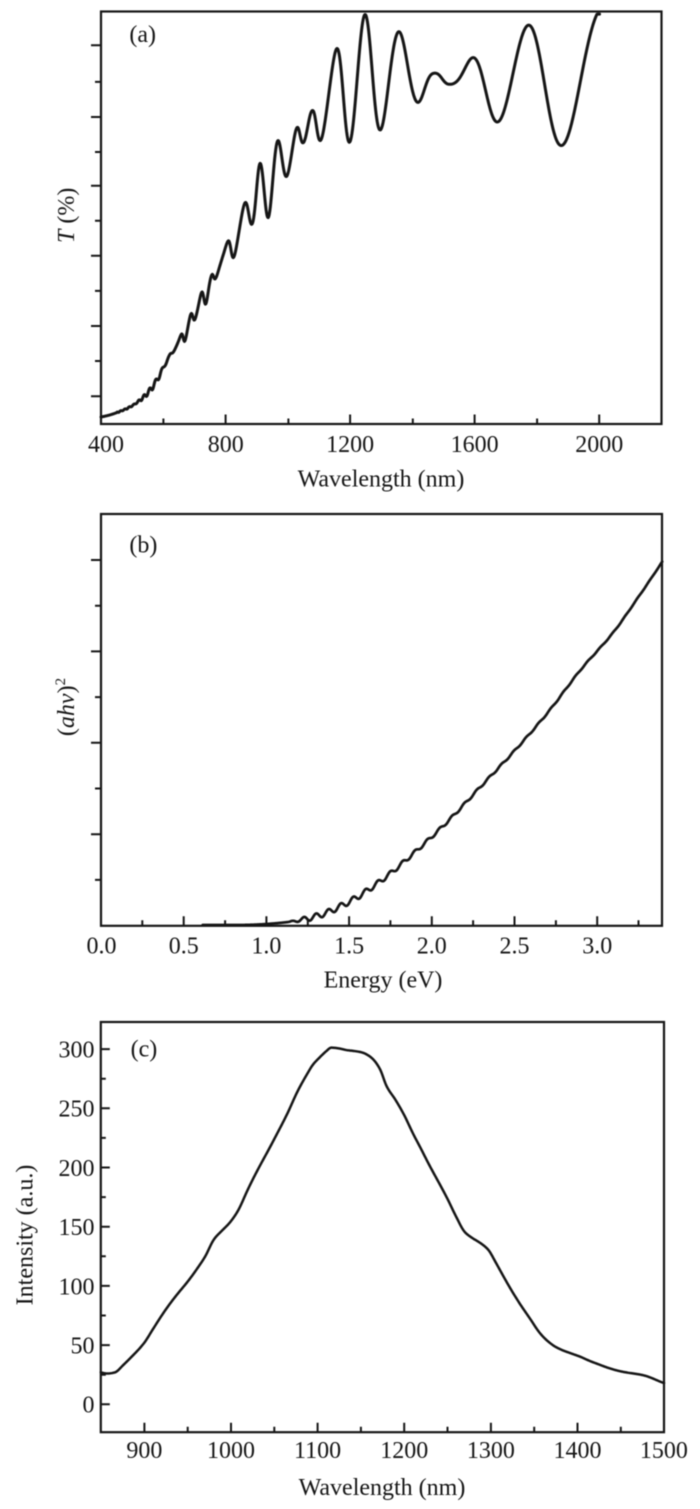 The width and height of the screenshot is (700, 1509). Describe the element at coordinates (226, 445) in the screenshot. I see `svg-text: 800` at that location.